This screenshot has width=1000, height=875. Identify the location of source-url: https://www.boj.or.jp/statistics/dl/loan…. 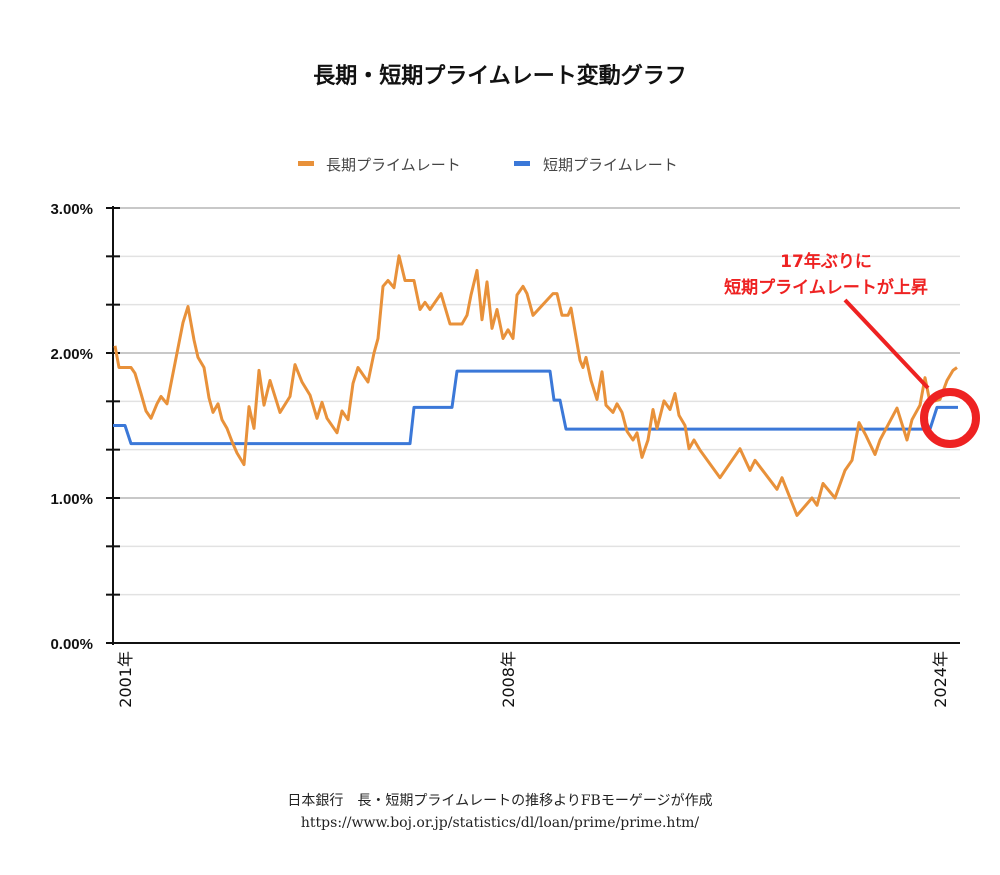
(500, 823).